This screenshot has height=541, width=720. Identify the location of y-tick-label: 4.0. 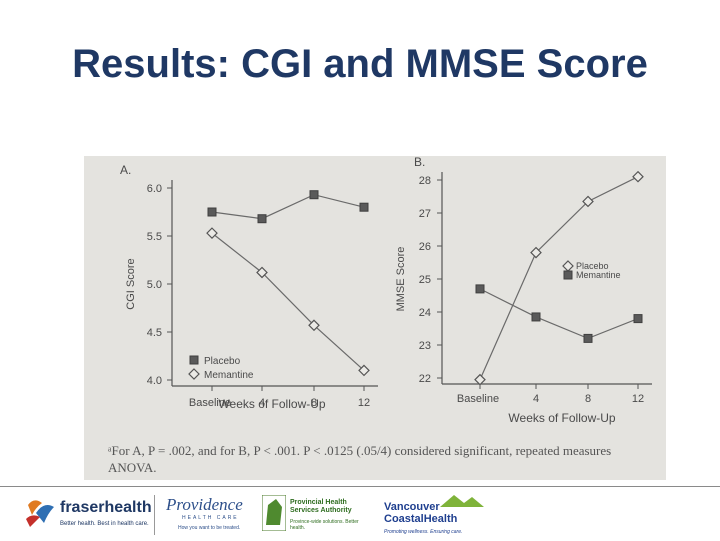
(154, 381).